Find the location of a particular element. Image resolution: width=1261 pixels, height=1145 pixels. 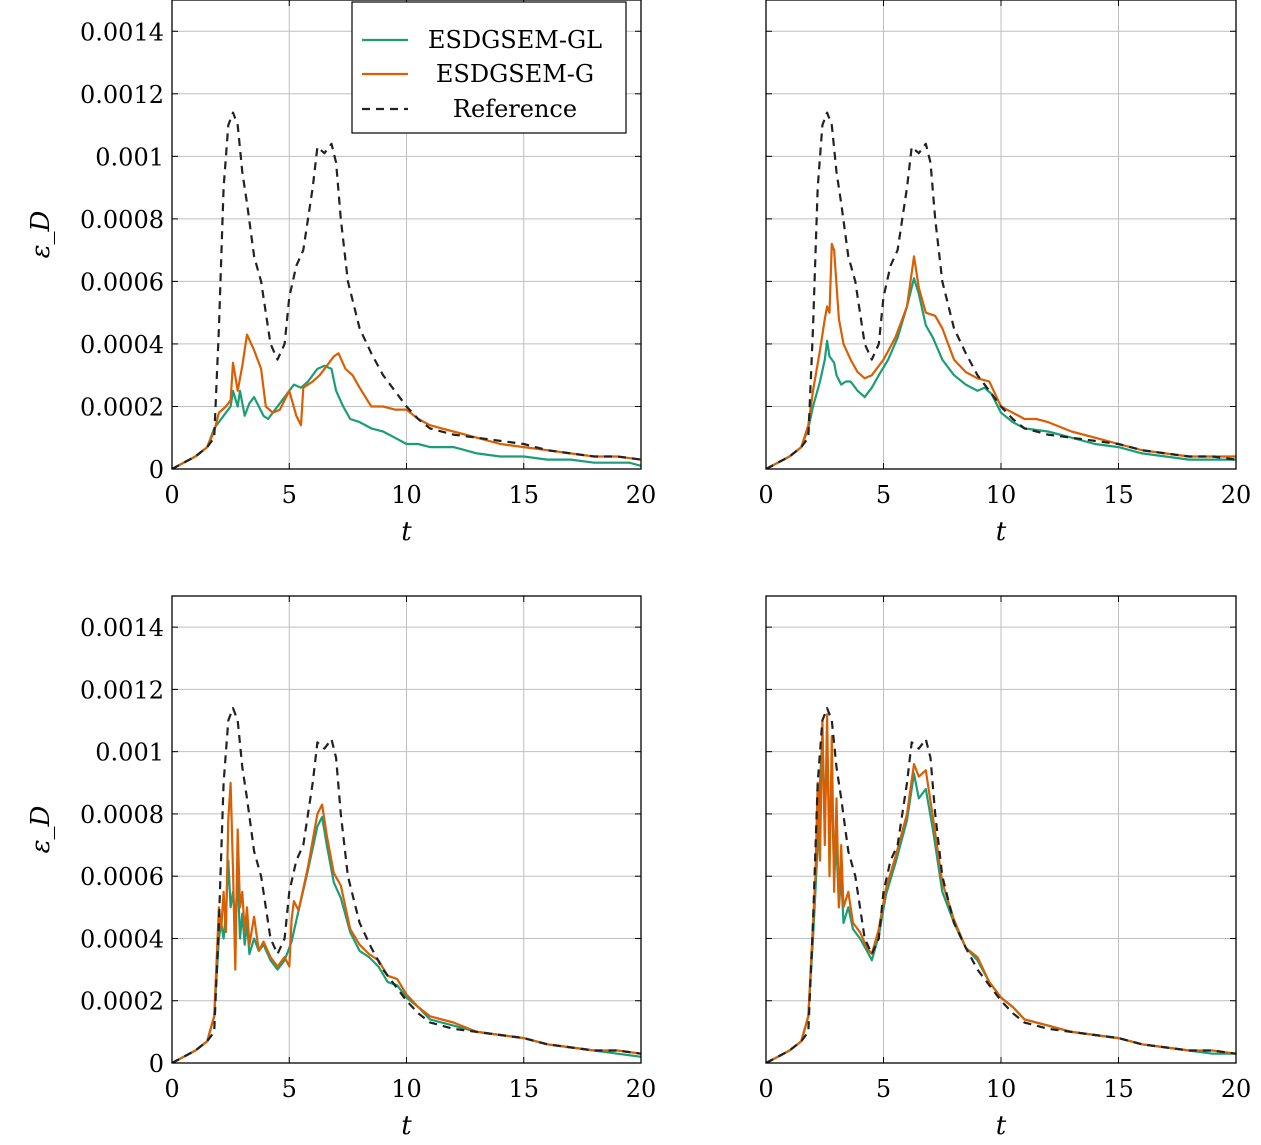

legend: ESDGSEM-GL ESDGSEM-G Reference is located at coordinates (489, 67).